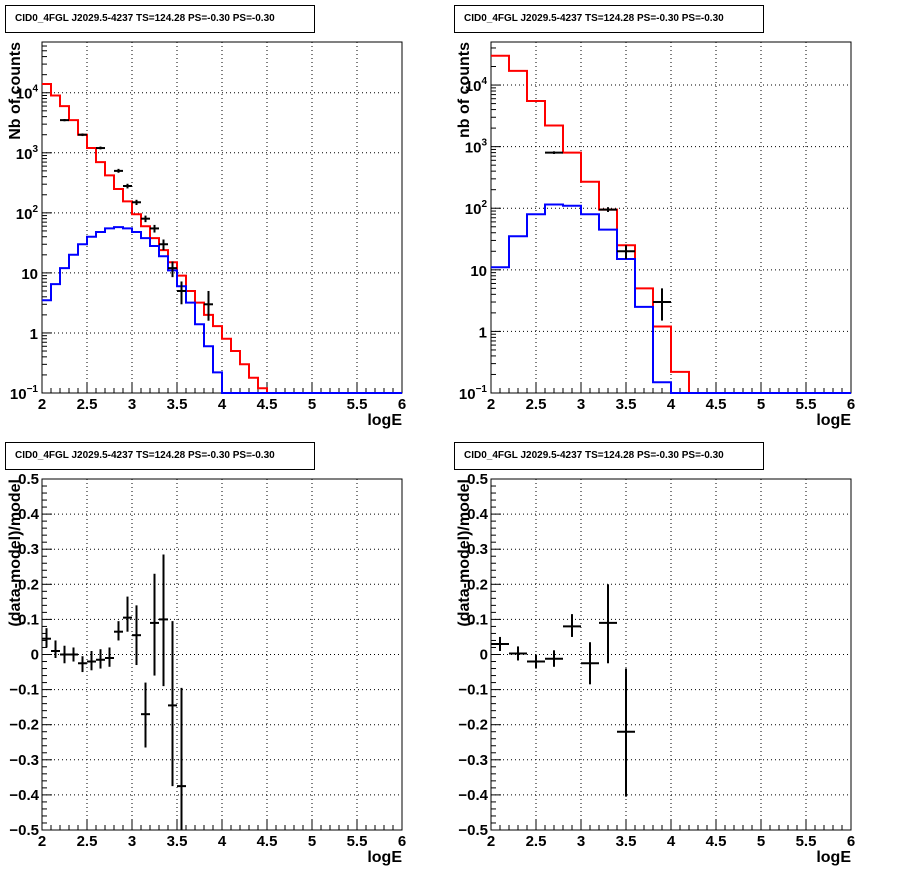 The height and width of the screenshot is (875, 898). I want to click on y-axis-label: nb of counts, so click(464, 90).